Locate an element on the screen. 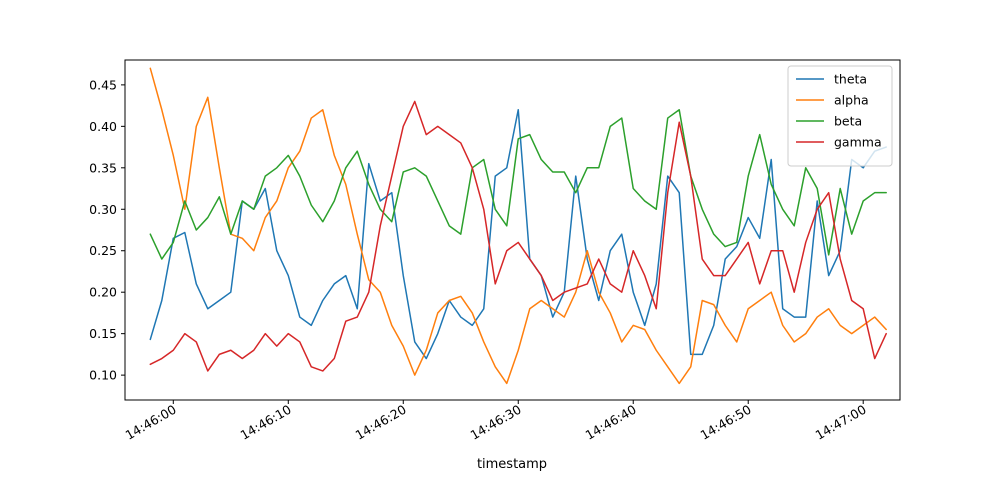  y-tick-label: 0.10 is located at coordinates (103, 375).